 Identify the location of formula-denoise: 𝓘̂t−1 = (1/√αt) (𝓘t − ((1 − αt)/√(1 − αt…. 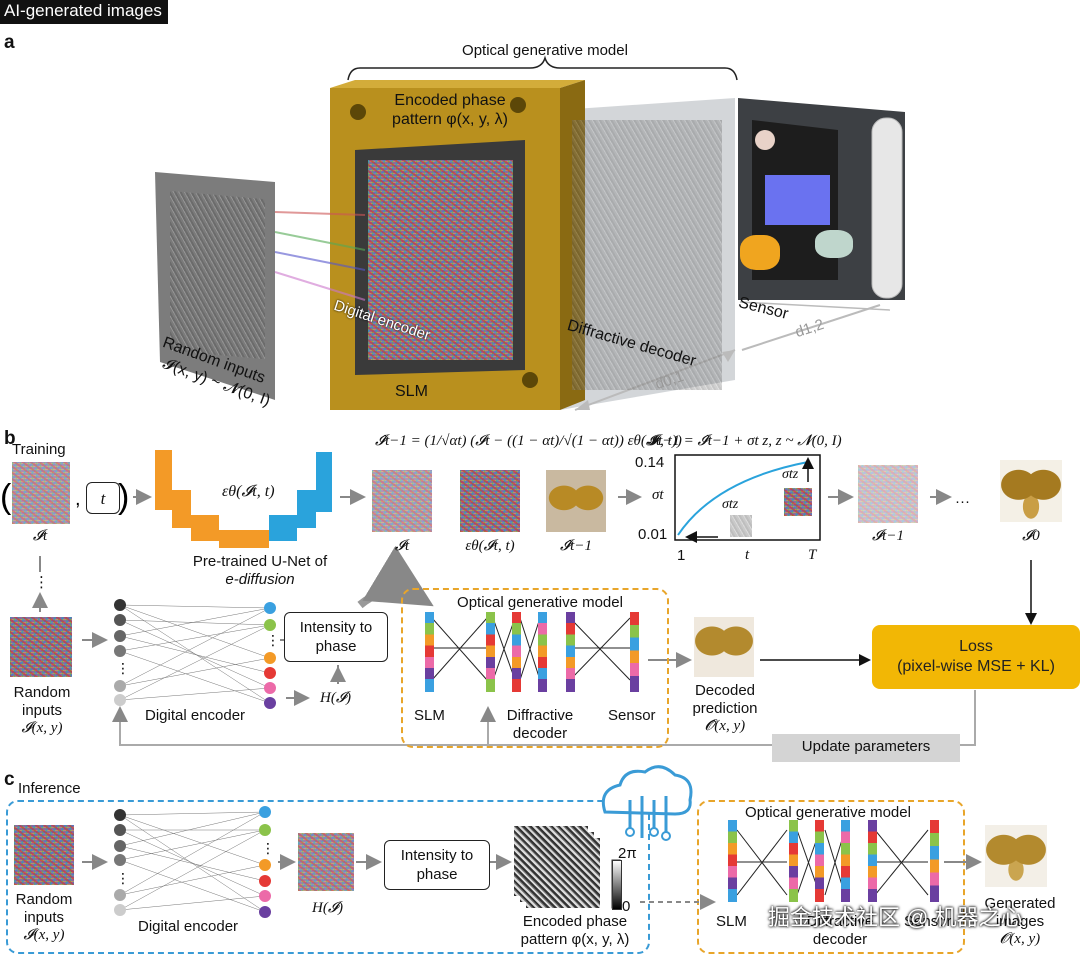
(528, 441).